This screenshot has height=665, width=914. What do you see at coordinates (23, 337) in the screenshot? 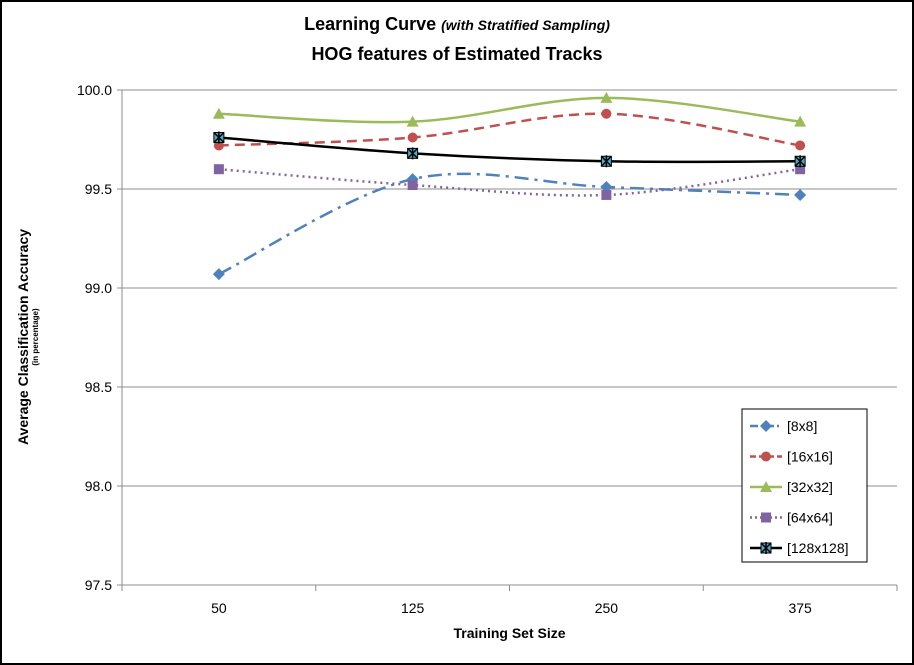
I see `y-axis-title-main: Average Classification Accuracy` at bounding box center [23, 337].